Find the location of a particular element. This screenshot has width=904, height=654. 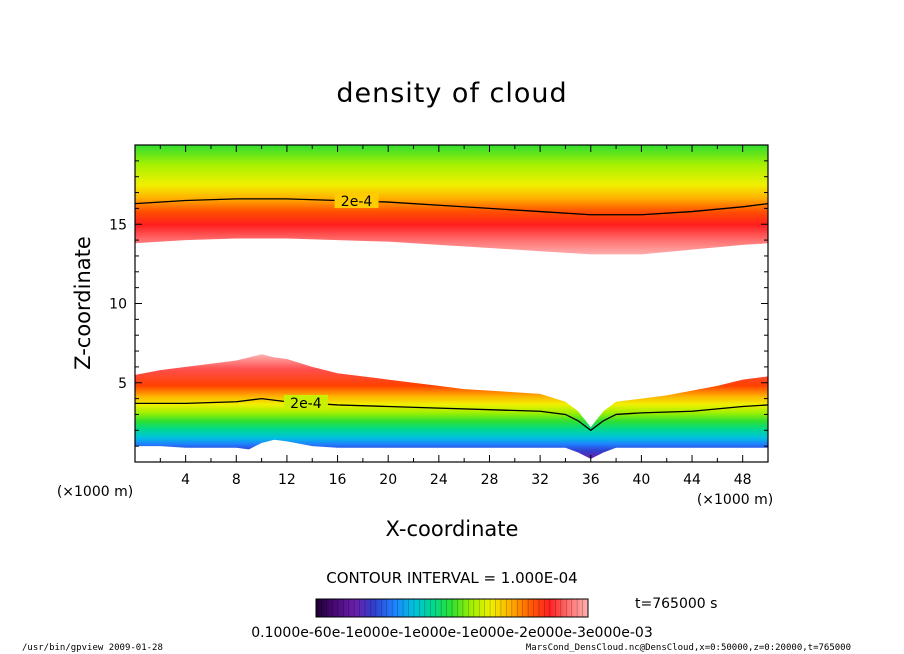

upper-cloud-layer is located at coordinates (451, 200).